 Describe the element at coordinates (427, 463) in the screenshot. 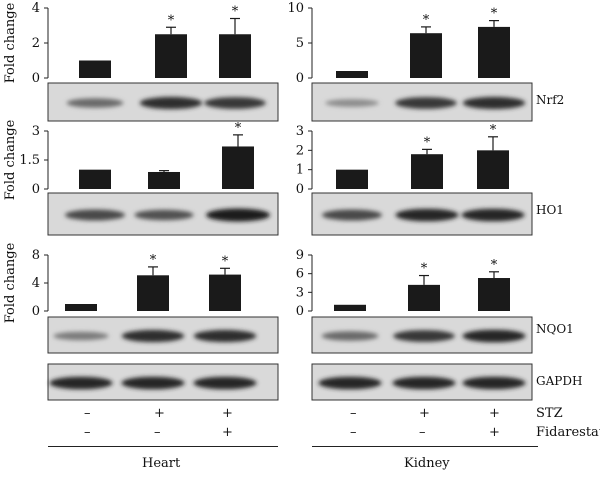

I see `kidney-group-label: Kidney` at that location.